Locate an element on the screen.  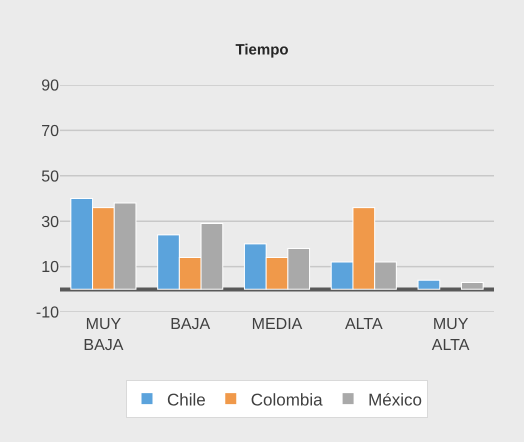
x-tick-label: MEDIA is located at coordinates (277, 324).